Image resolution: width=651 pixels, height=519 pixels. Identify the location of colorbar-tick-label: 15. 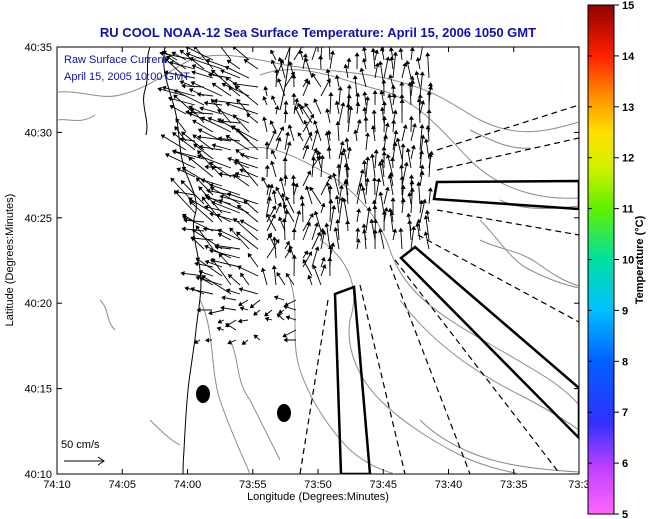
(628, 6).